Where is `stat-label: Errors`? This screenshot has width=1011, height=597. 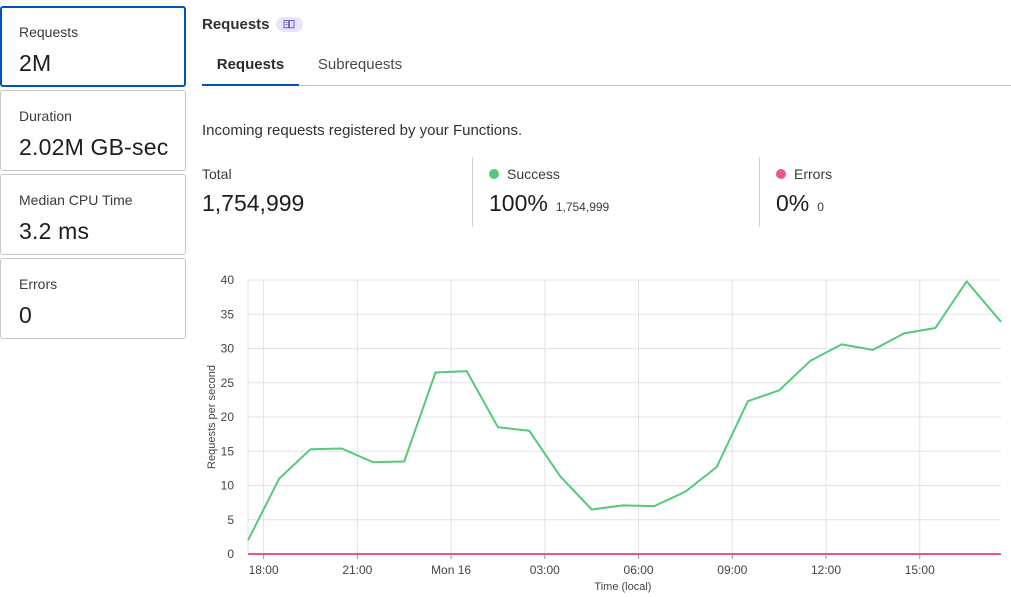 stat-label: Errors is located at coordinates (813, 174).